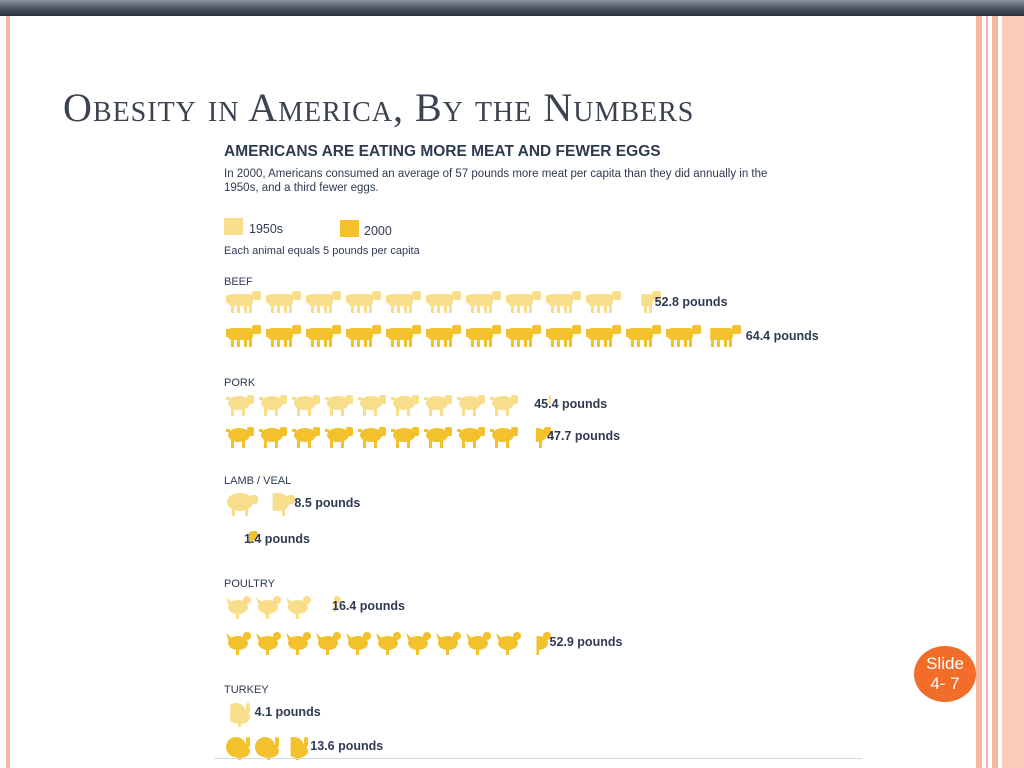 This screenshot has height=768, width=1024. I want to click on category-label: TURKEY, so click(246, 690).